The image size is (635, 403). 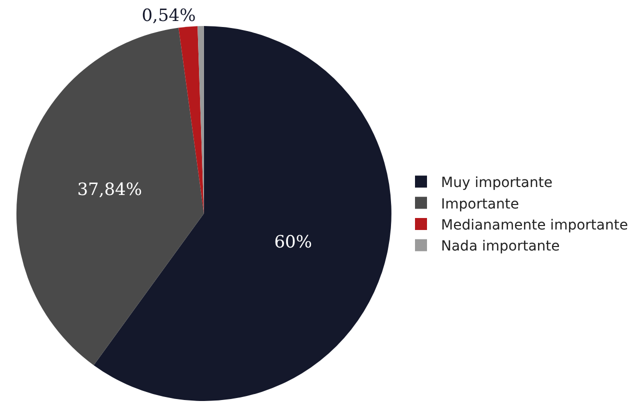 I want to click on legend-label: Medianamente importante, so click(x=534, y=225).